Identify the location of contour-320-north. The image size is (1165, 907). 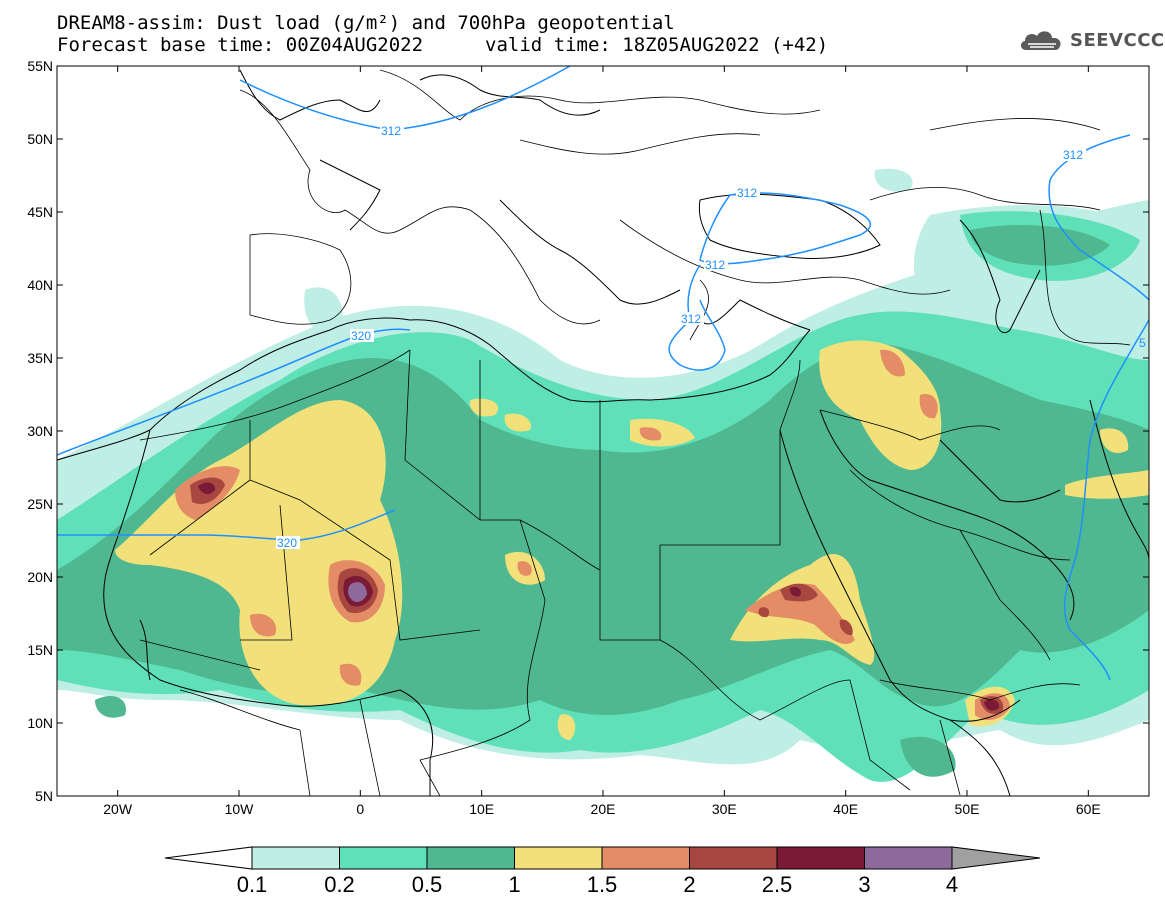
(234, 392).